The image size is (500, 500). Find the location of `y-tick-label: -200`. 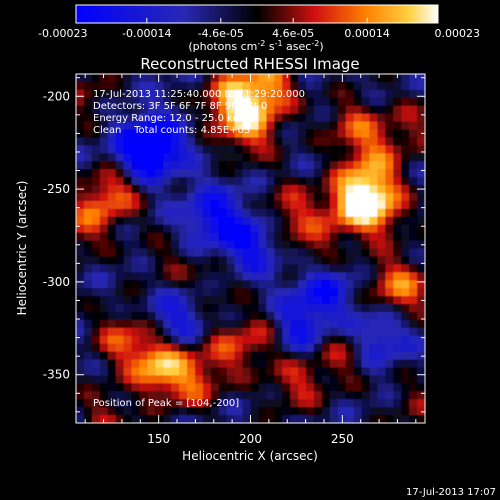

y-tick-label: -200 is located at coordinates (56, 96).